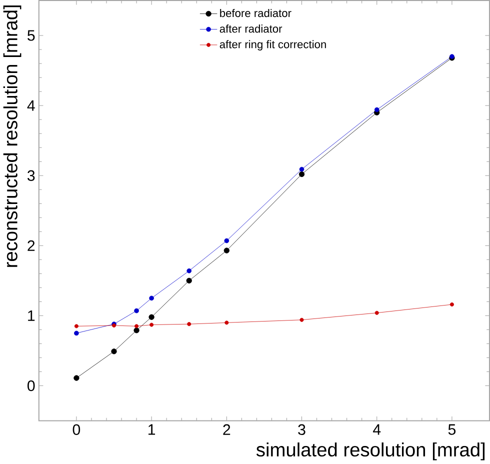 This screenshot has width=490, height=464. I want to click on x-tick-label: 0, so click(76, 430).